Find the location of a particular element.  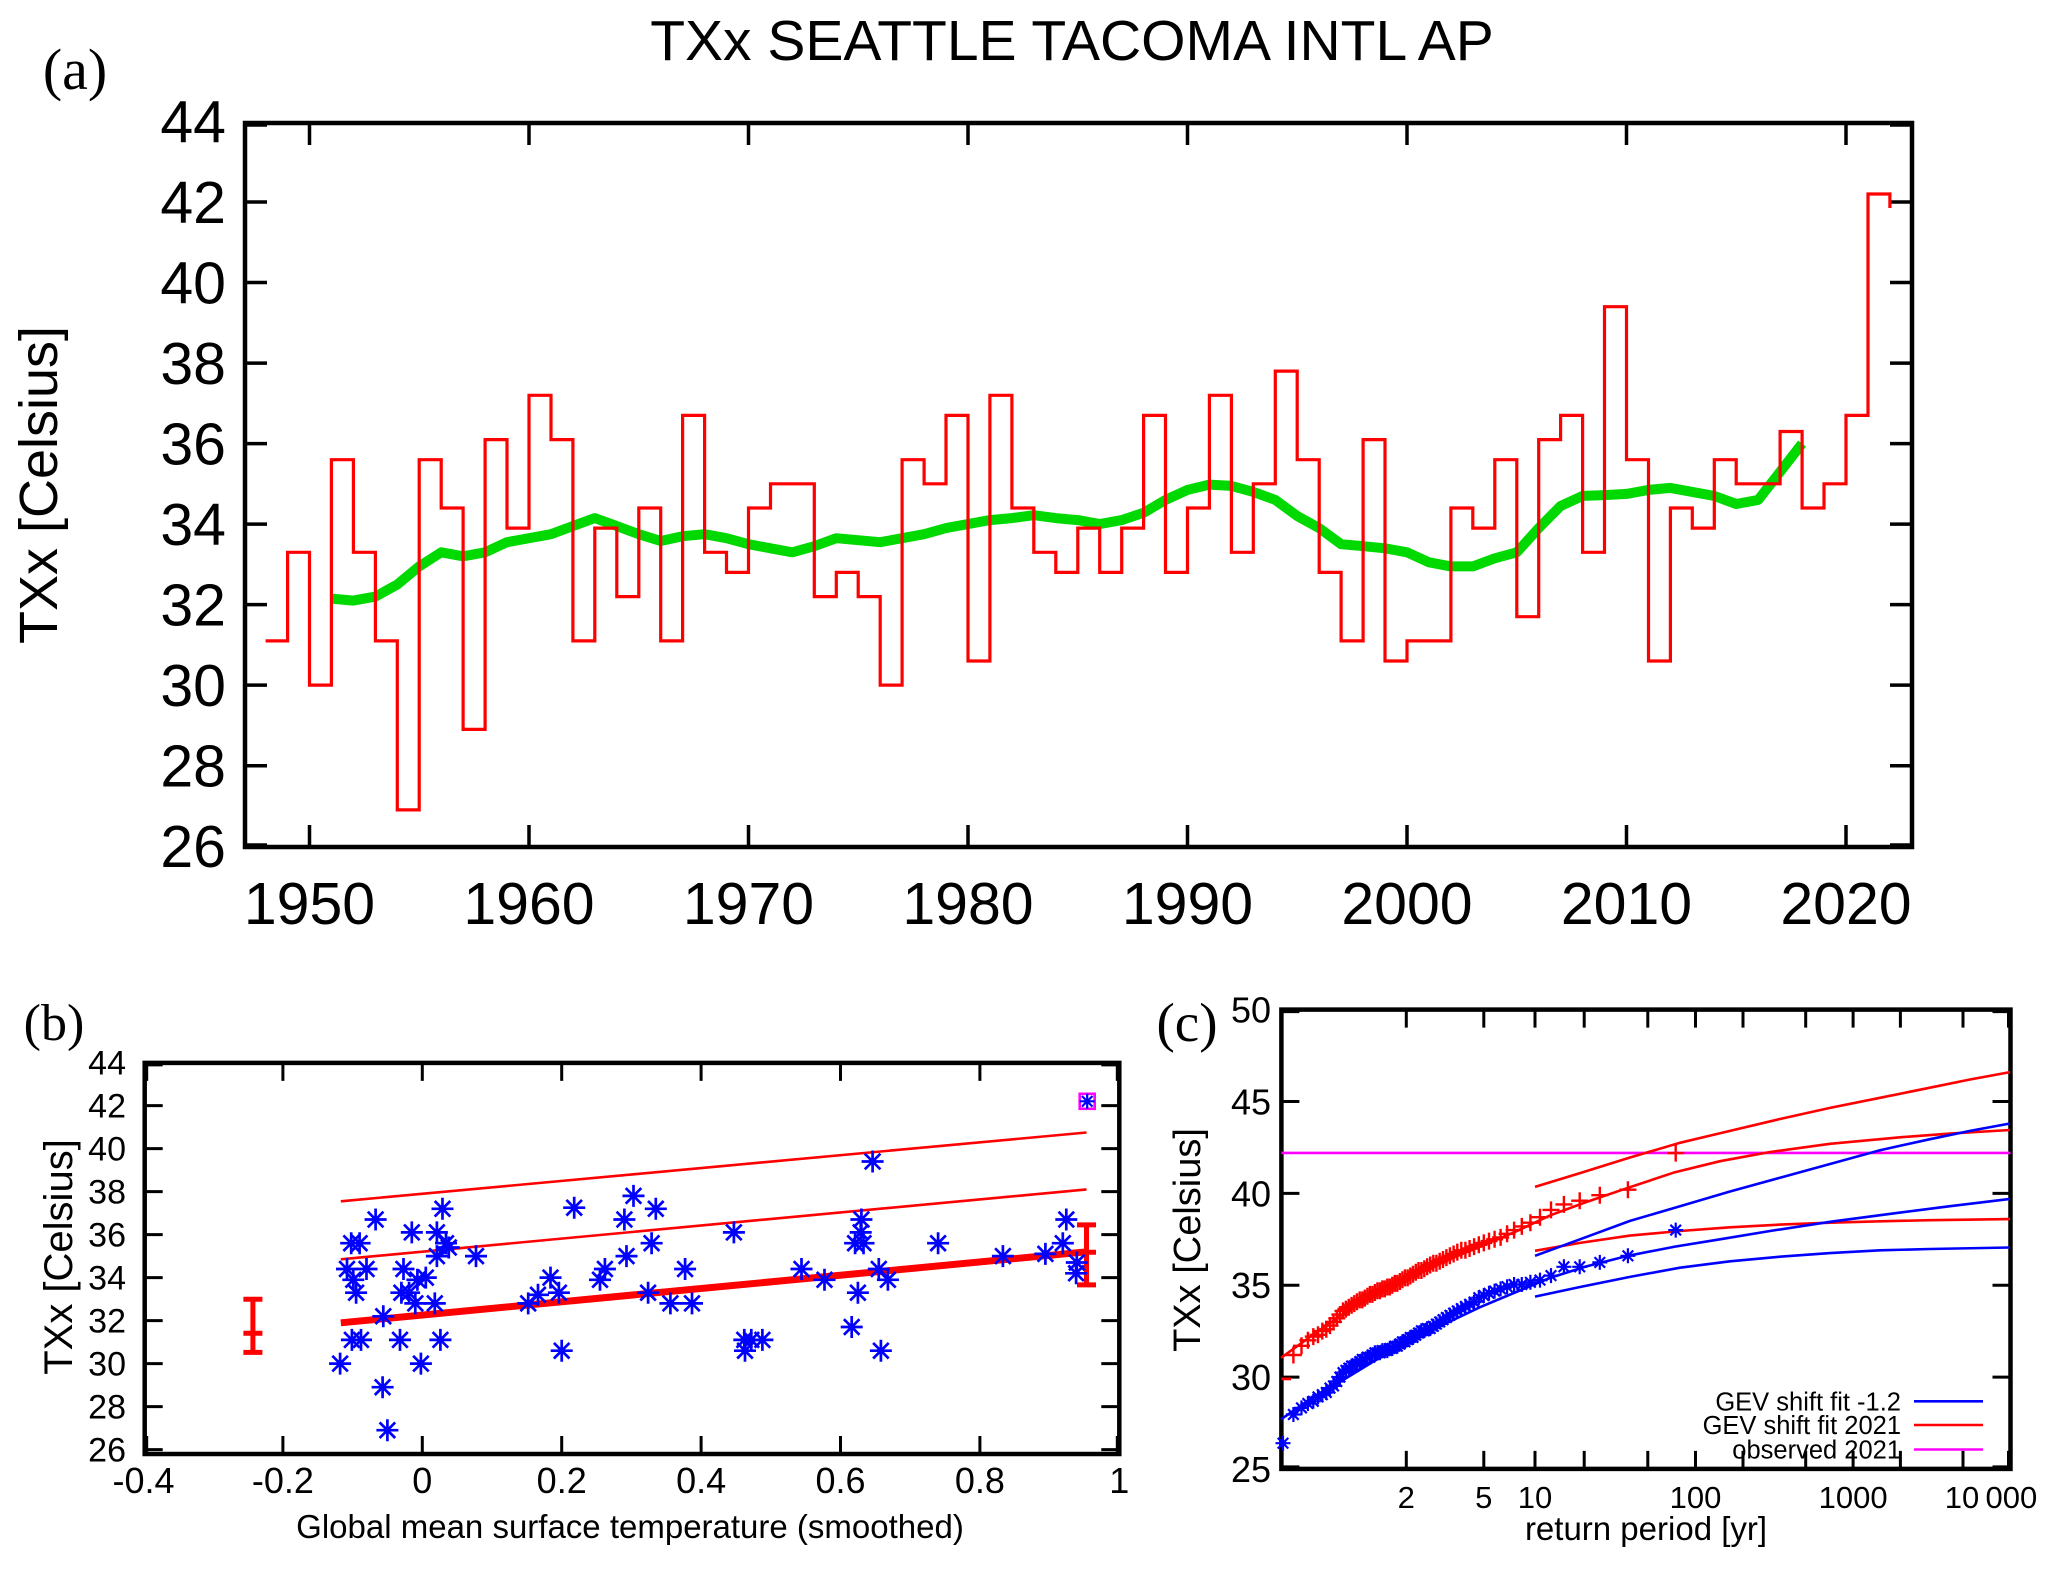

svg-text: 10 000 is located at coordinates (1991, 1497).